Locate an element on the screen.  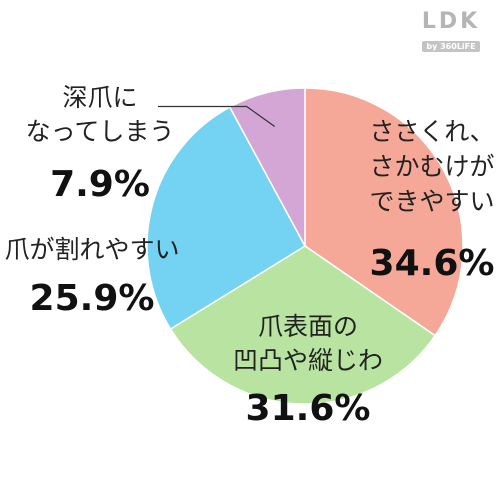
slice-label-2-line-0: 爪が割れやすい is located at coordinates (91, 249).